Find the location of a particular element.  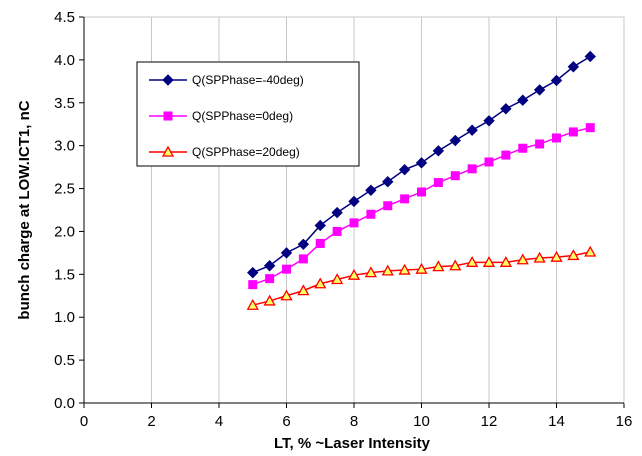

y-axis-title: bunch charge at LOW.ICT1, nC is located at coordinates (24, 209).